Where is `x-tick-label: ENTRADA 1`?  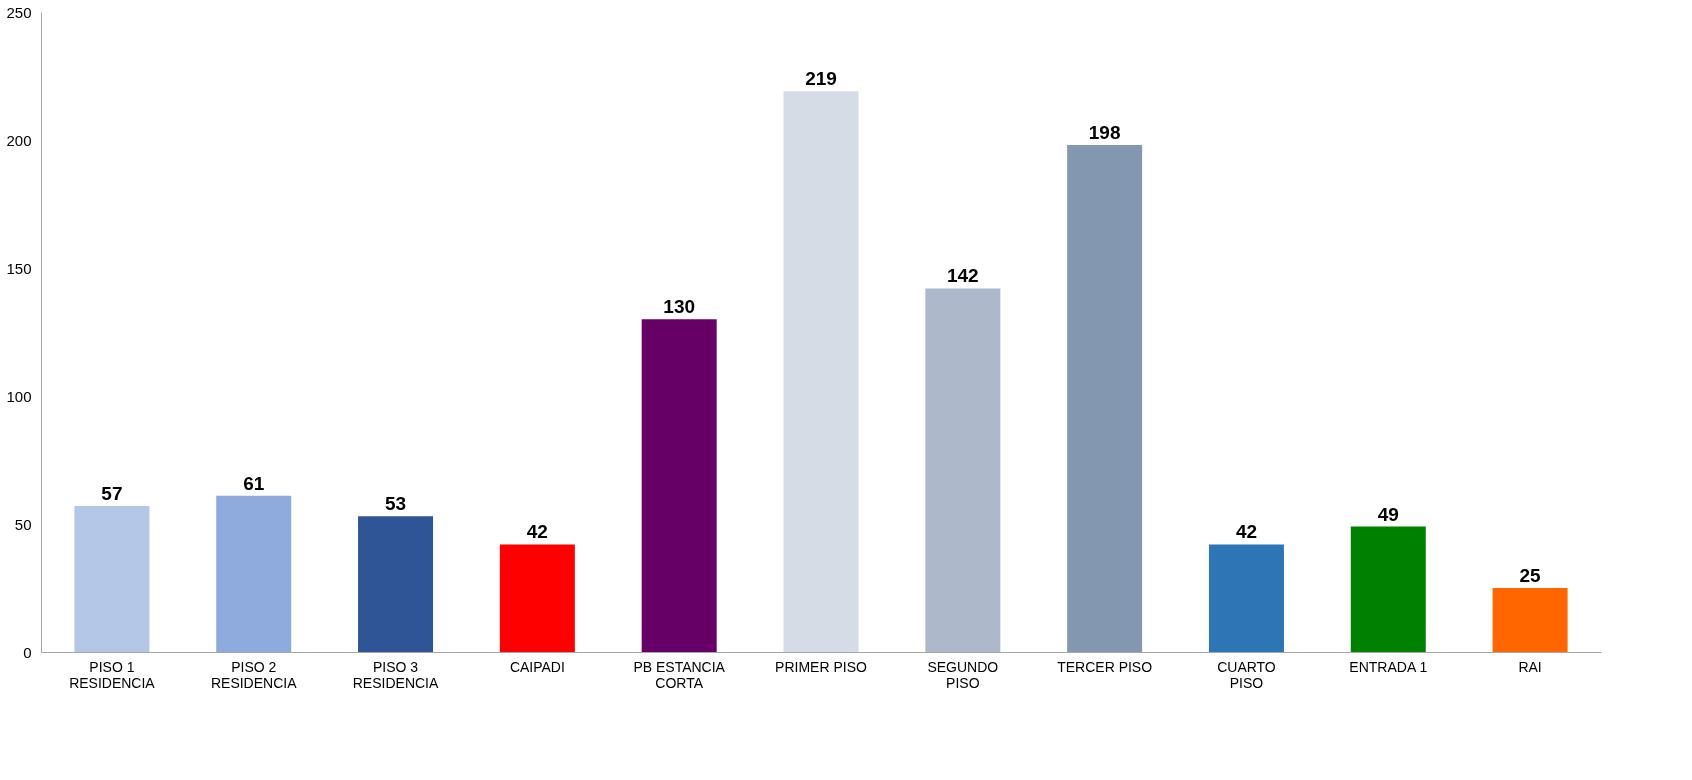
x-tick-label: ENTRADA 1 is located at coordinates (1388, 666).